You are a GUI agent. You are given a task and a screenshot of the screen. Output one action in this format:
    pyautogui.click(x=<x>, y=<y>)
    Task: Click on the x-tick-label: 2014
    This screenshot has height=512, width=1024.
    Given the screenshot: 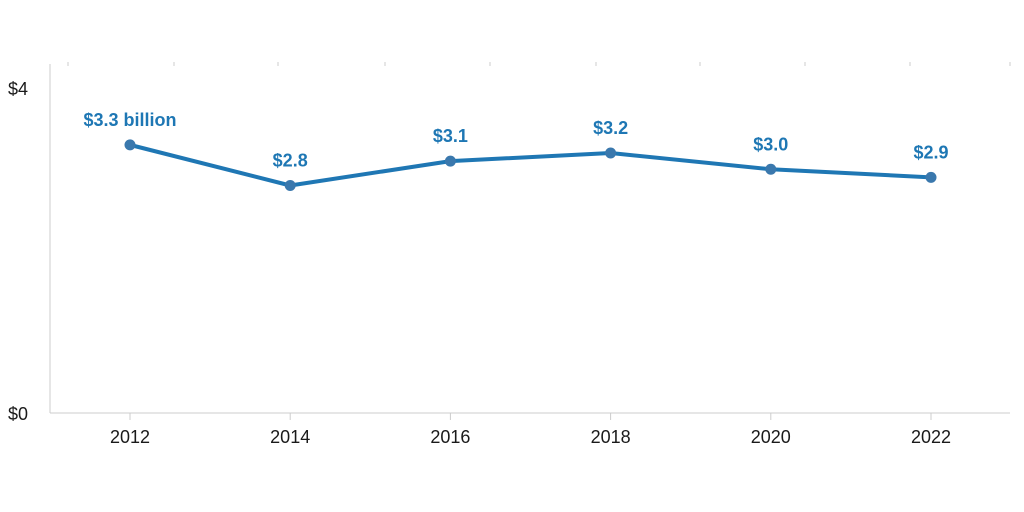 What is the action you would take?
    pyautogui.click(x=290, y=437)
    